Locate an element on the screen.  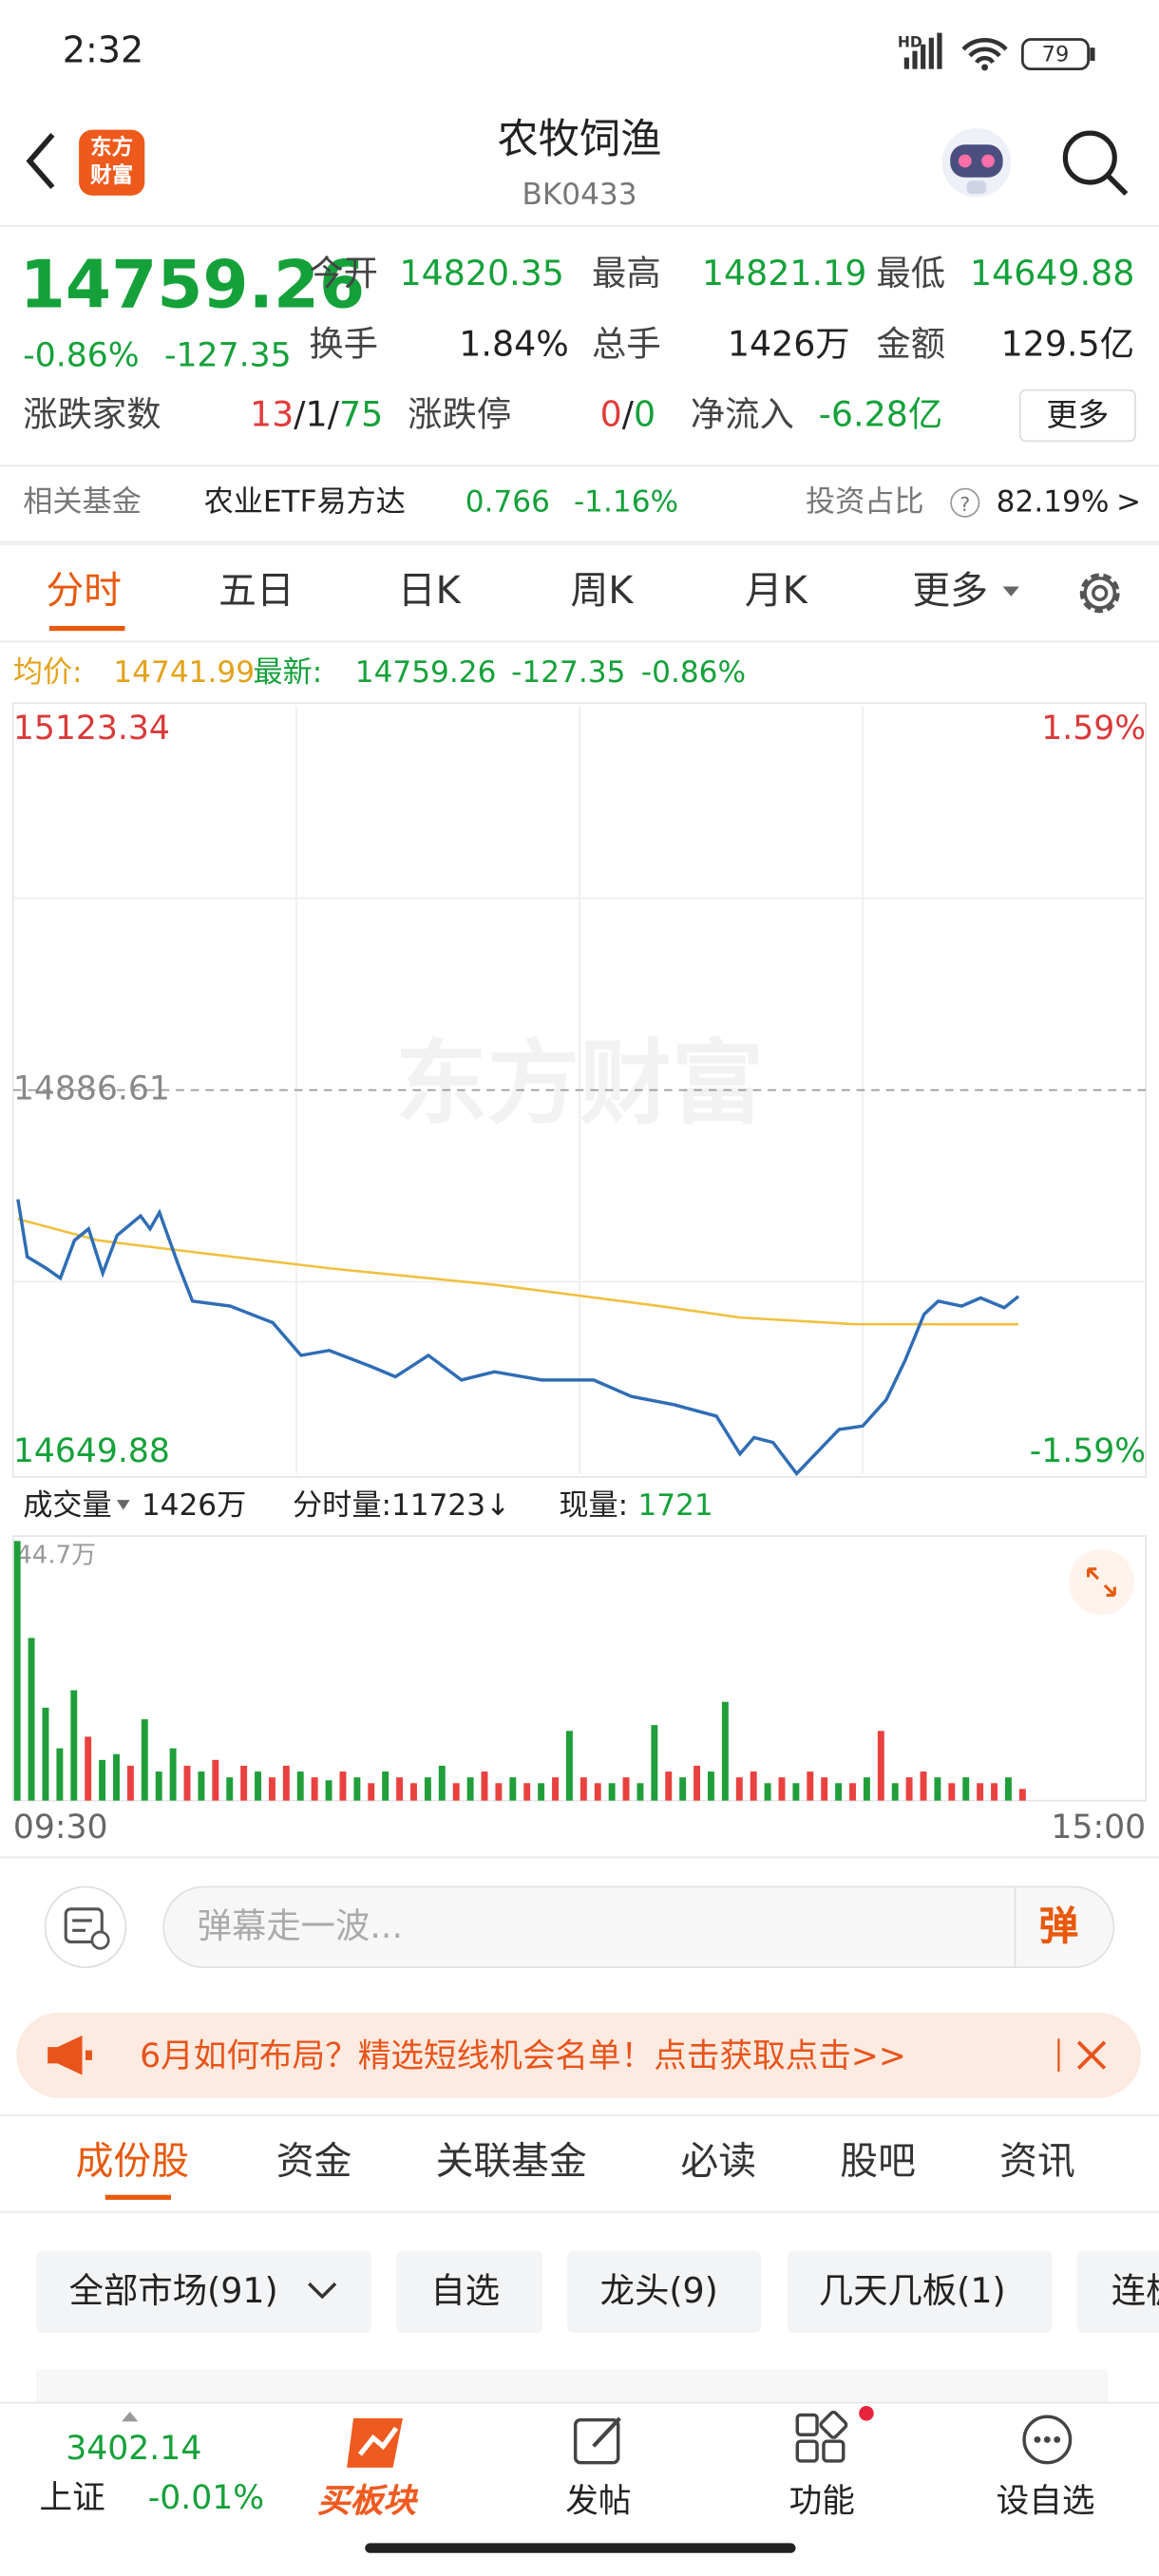
logo-text: 东方 is located at coordinates (112, 148).